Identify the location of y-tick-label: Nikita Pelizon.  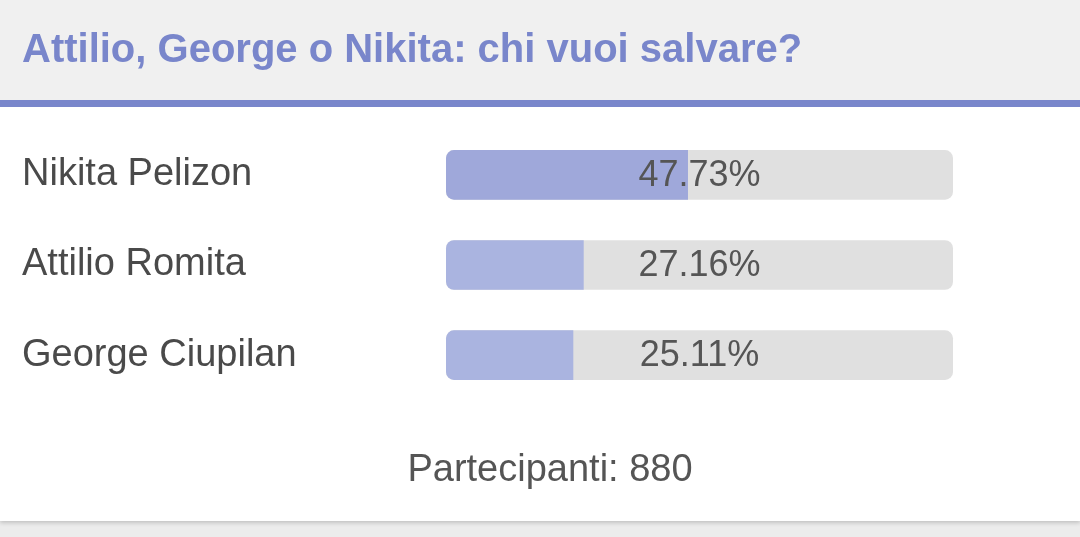
(137, 172).